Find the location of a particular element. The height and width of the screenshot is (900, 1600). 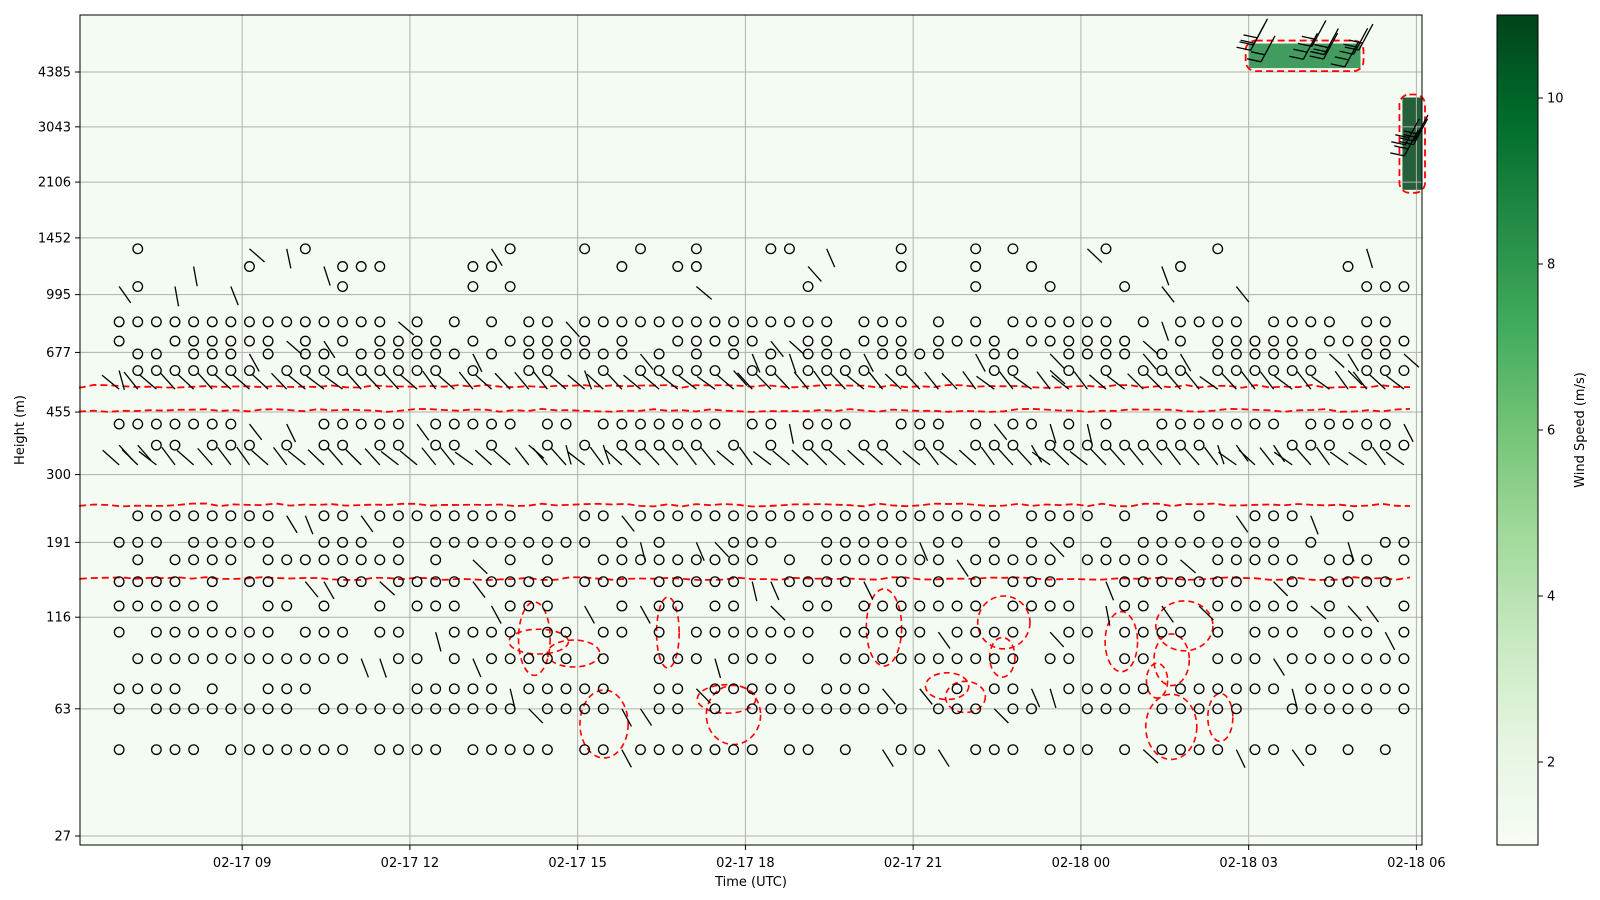

colorbar-ticks: 2 4 6 8 10 is located at coordinates (1551, 431).